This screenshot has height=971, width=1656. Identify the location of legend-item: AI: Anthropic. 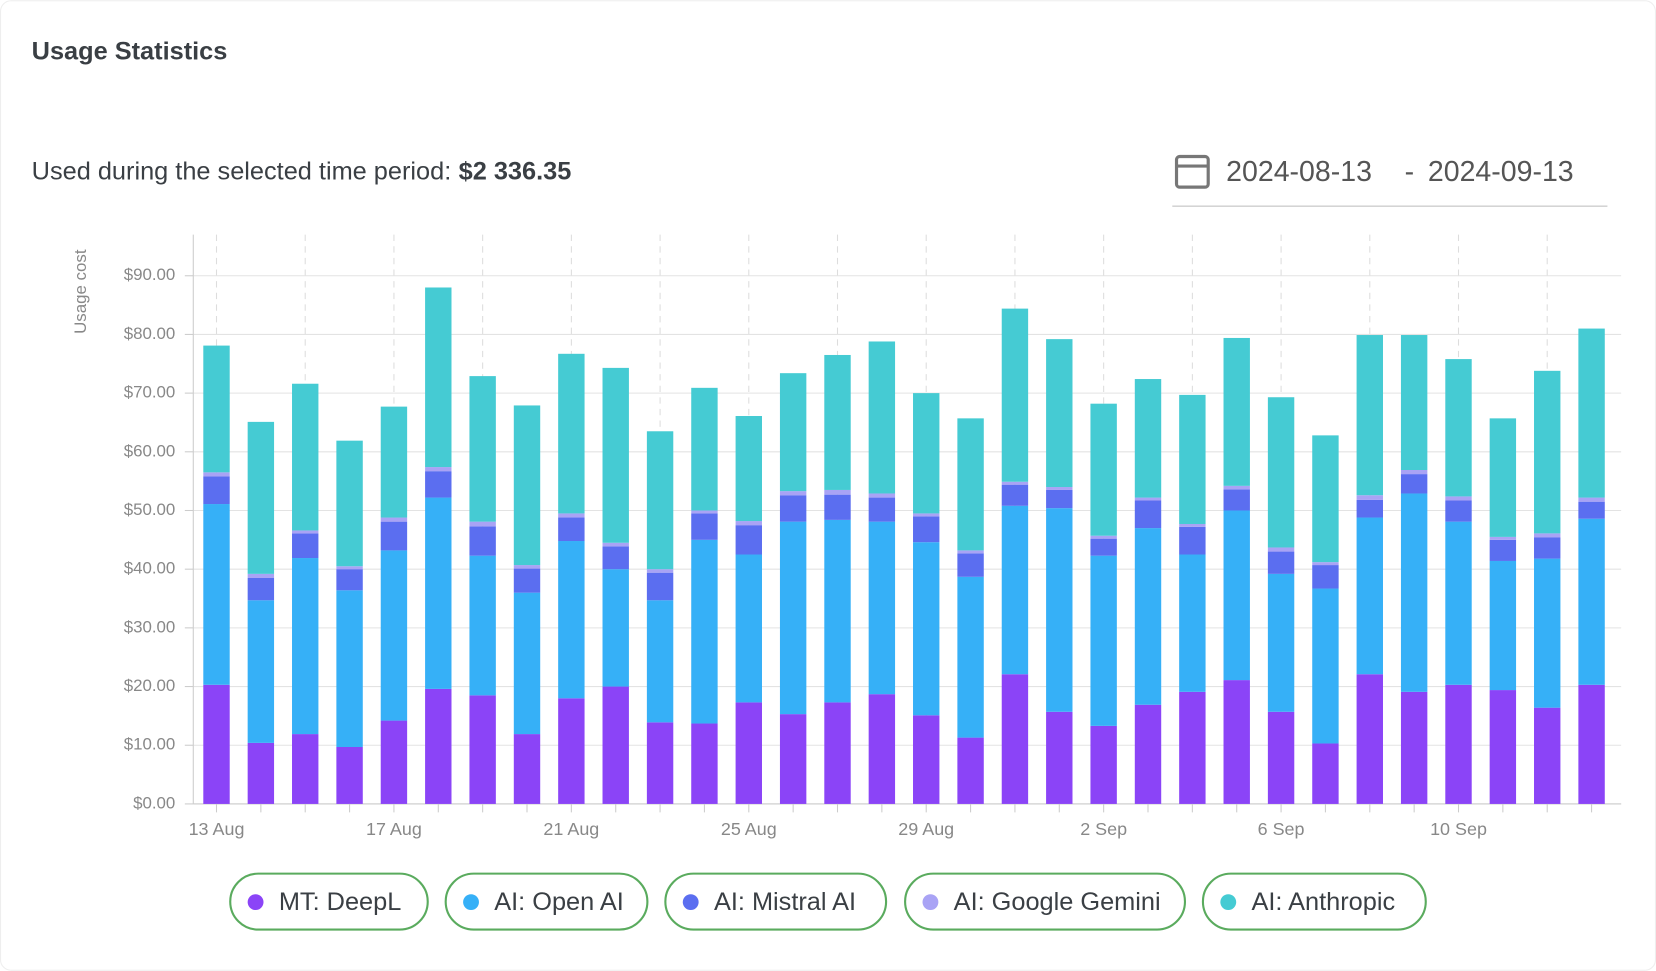
(1314, 901).